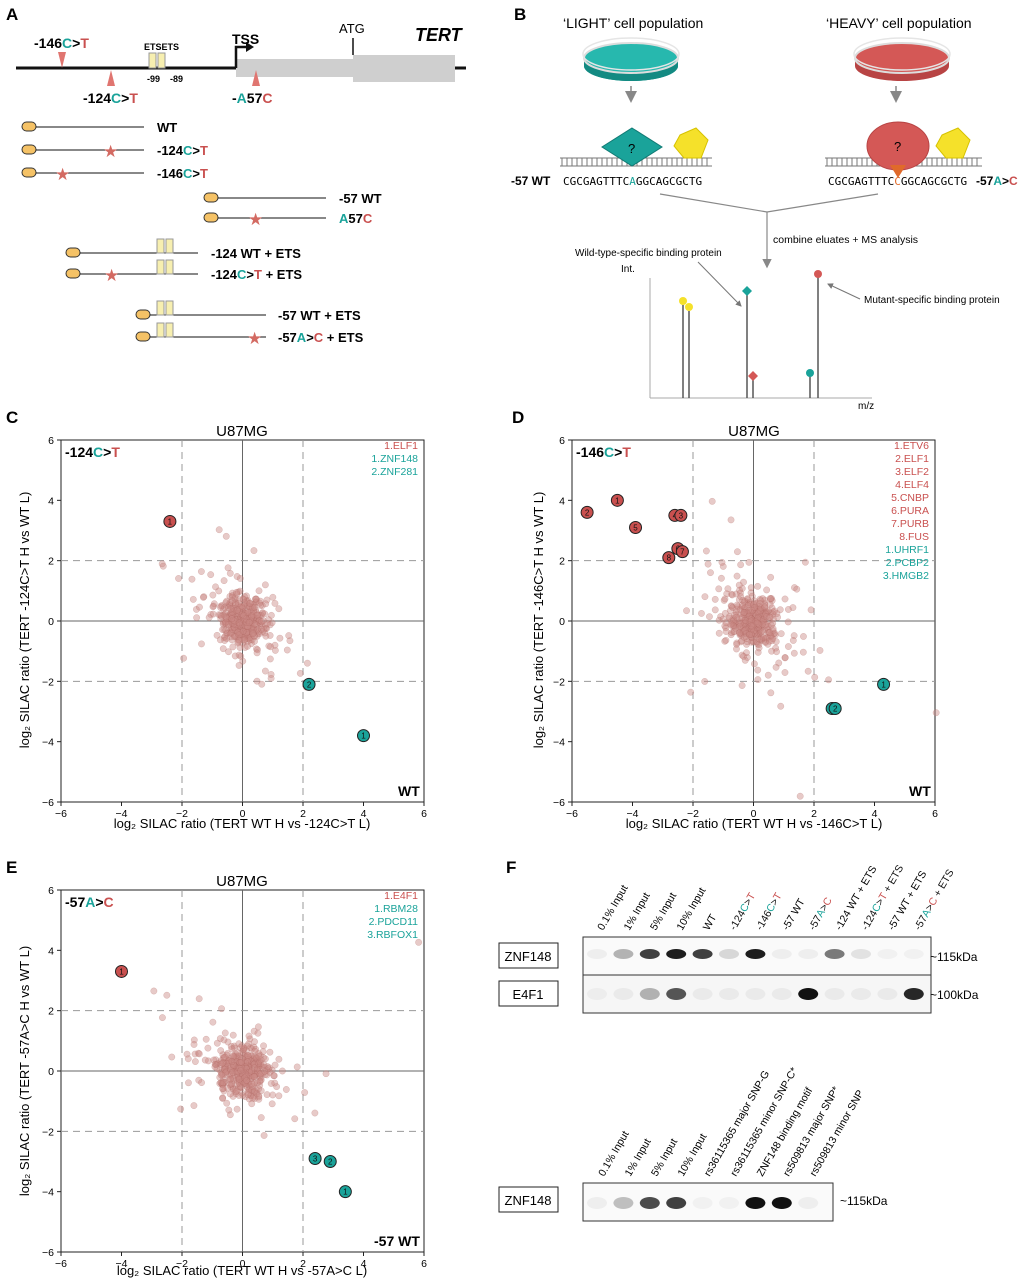  I want to click on y-tick-label: 6, so click(562, 441).